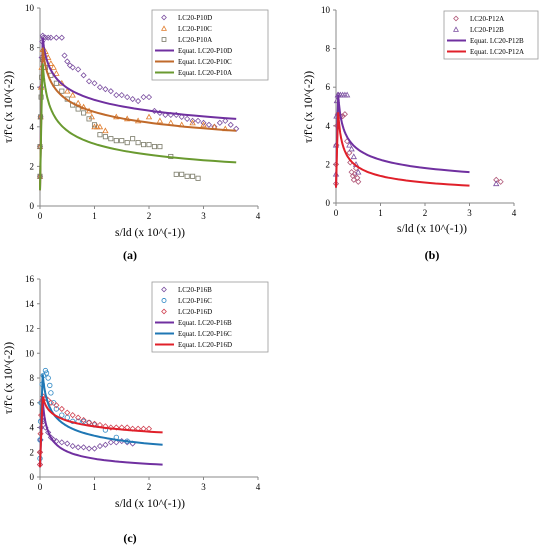 This screenshot has height=550, width=550. What do you see at coordinates (258, 216) in the screenshot?
I see `x-tick-label: 4` at bounding box center [258, 216].